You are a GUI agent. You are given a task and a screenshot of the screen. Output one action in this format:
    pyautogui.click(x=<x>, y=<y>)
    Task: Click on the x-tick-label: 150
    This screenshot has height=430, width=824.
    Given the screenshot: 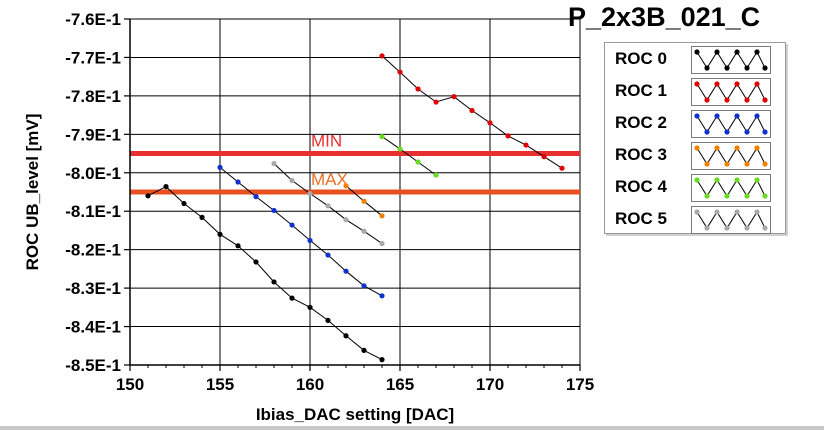 What is the action you would take?
    pyautogui.click(x=130, y=384)
    